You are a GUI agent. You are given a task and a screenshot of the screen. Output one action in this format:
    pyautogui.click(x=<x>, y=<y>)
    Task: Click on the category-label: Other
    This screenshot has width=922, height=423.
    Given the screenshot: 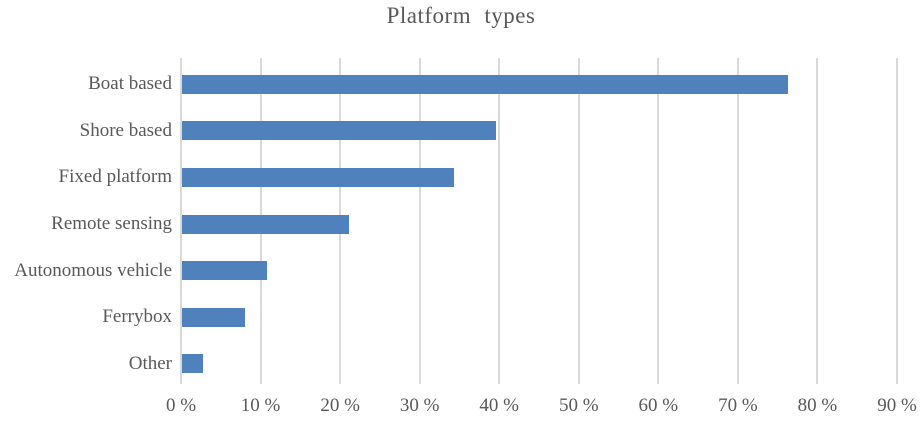 What is the action you would take?
    pyautogui.click(x=150, y=363)
    